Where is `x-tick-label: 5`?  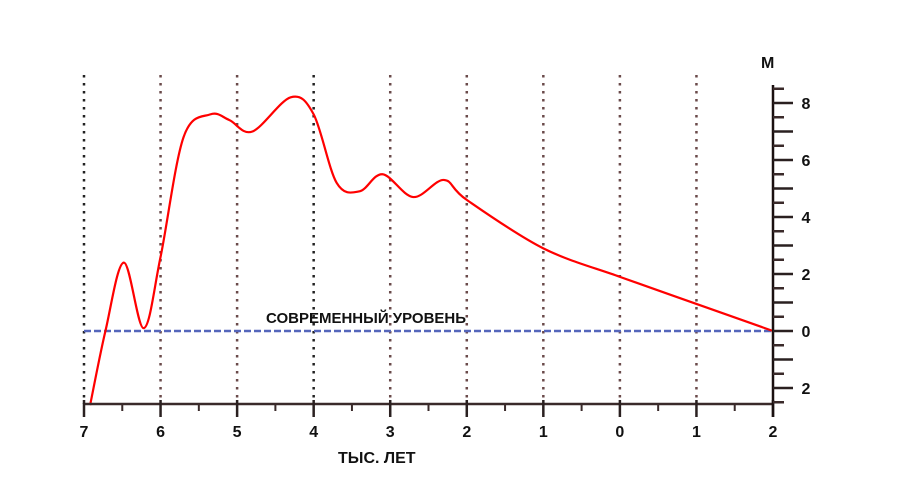
x-tick-label: 5 is located at coordinates (237, 432).